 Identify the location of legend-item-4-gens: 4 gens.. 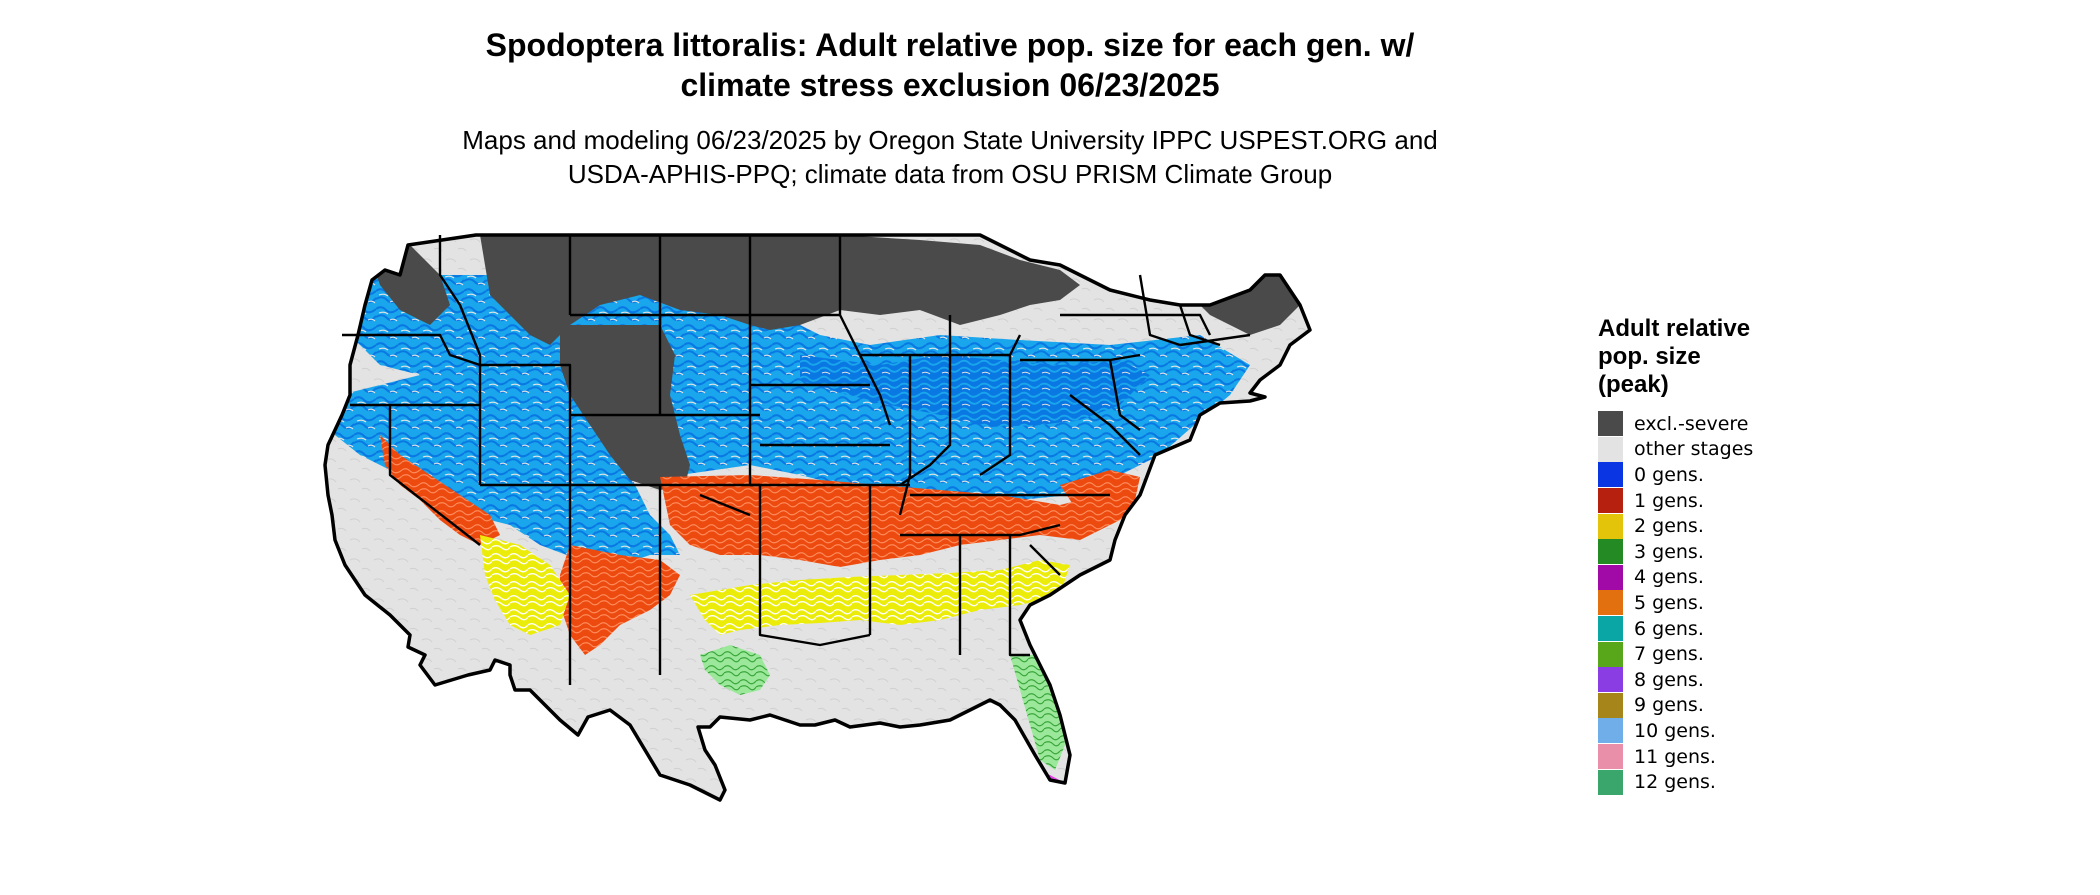
(1728, 578).